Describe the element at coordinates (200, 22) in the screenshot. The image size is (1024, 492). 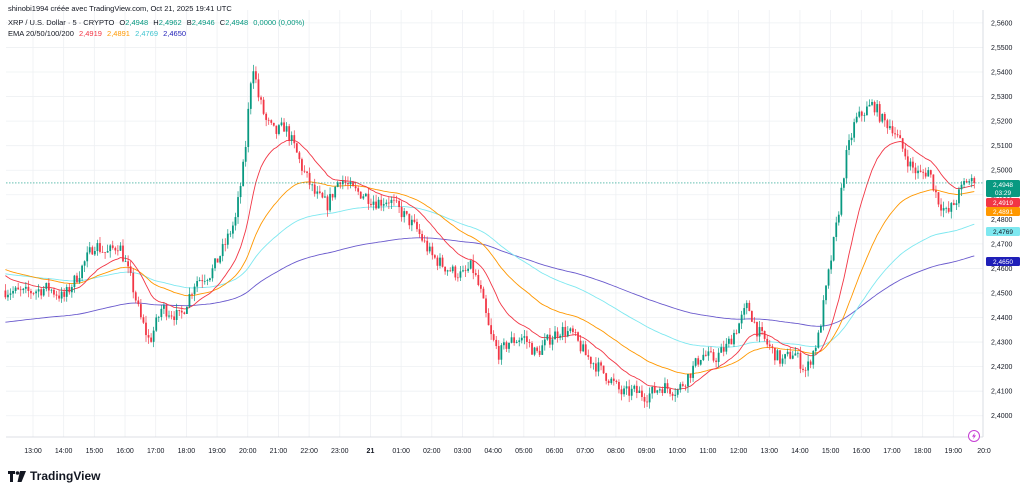
I see `ohlc-low: B2,4946` at that location.